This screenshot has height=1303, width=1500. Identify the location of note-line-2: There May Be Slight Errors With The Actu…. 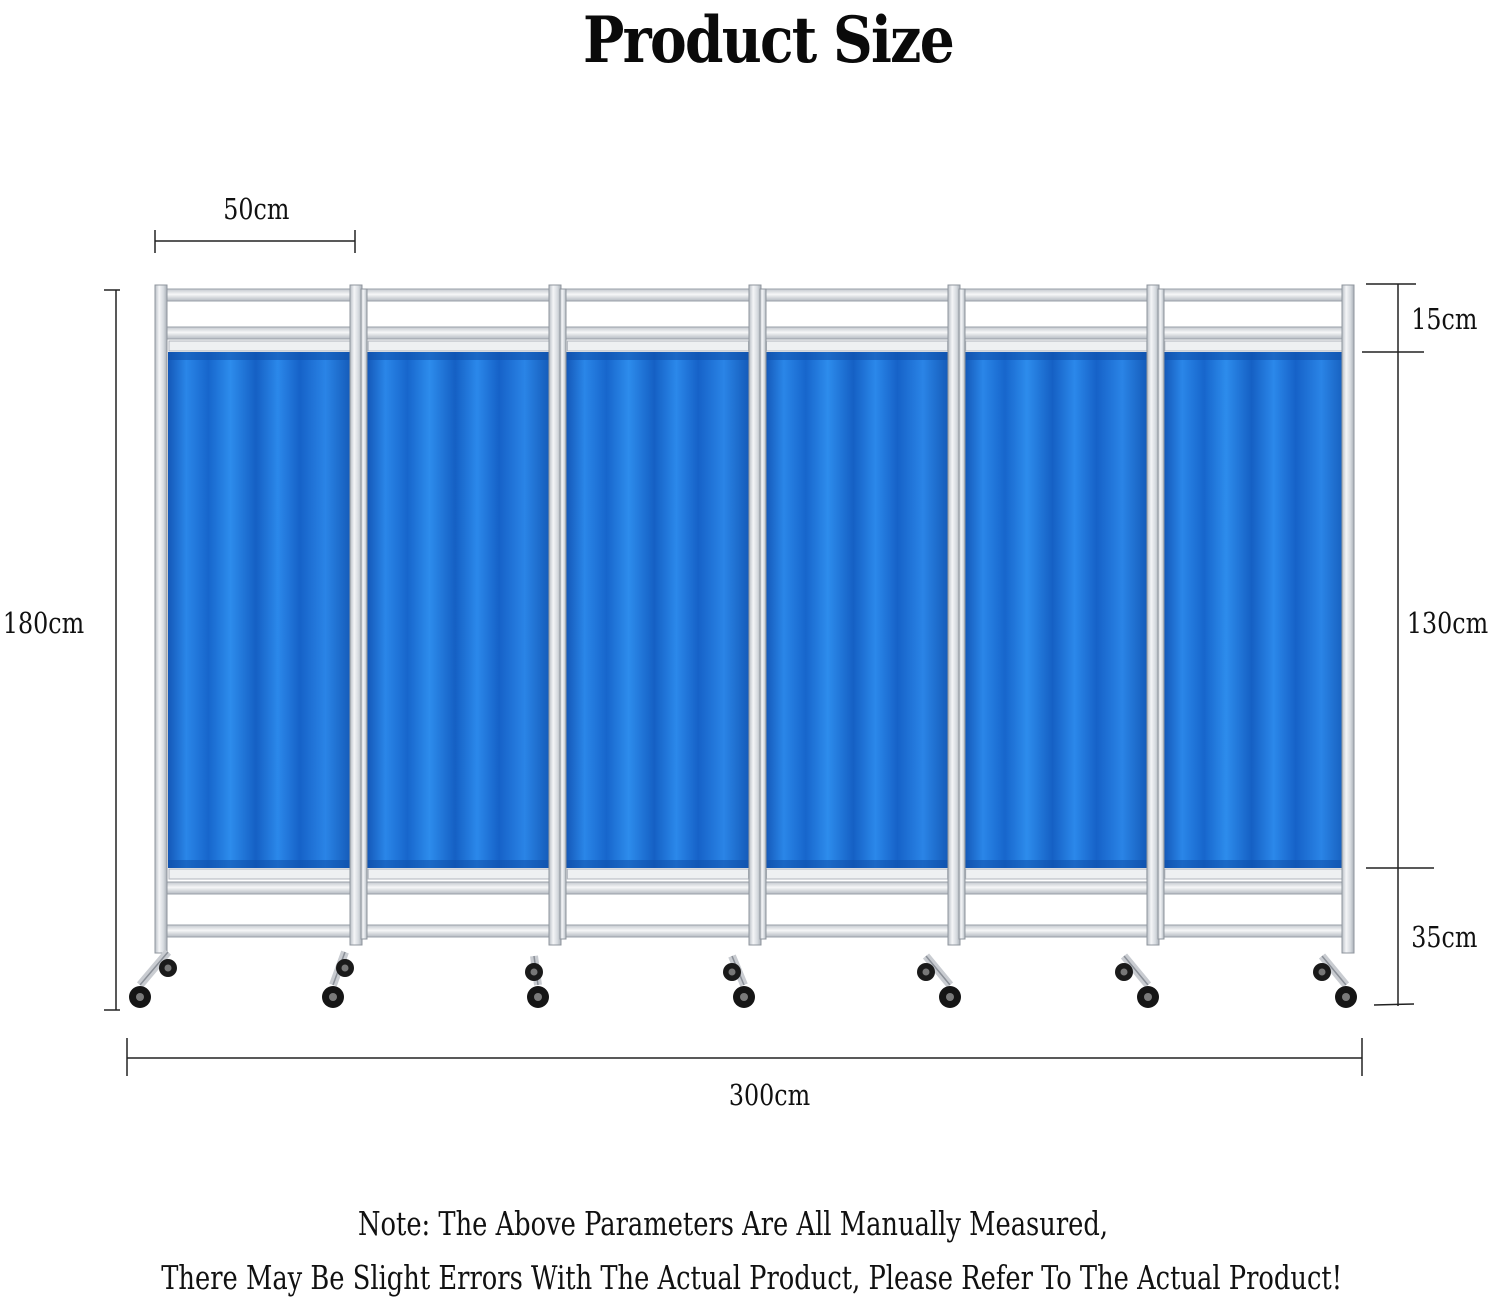
(752, 1277).